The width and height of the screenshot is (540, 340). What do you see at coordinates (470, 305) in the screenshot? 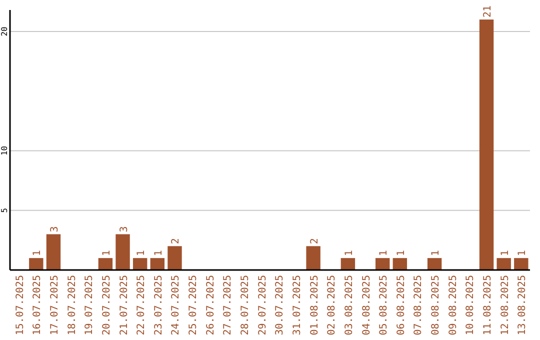
I see `x-tick-label: 10.08.2025` at bounding box center [470, 305].